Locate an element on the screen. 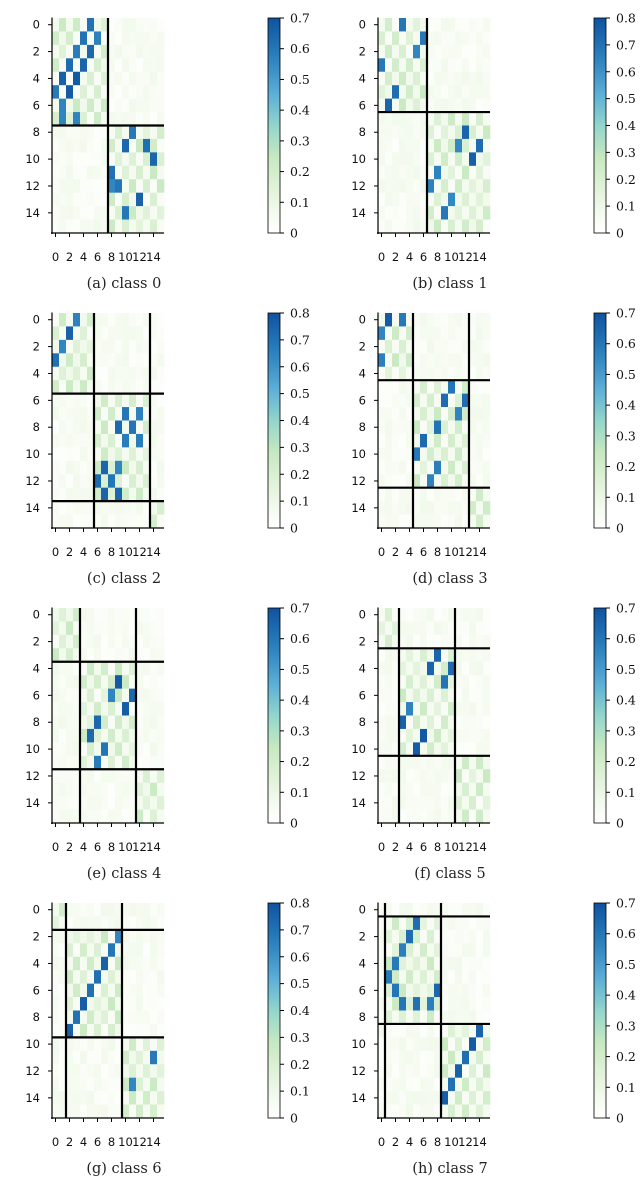 This screenshot has height=1197, width=640. x-tick-label: 12 is located at coordinates (139, 257).